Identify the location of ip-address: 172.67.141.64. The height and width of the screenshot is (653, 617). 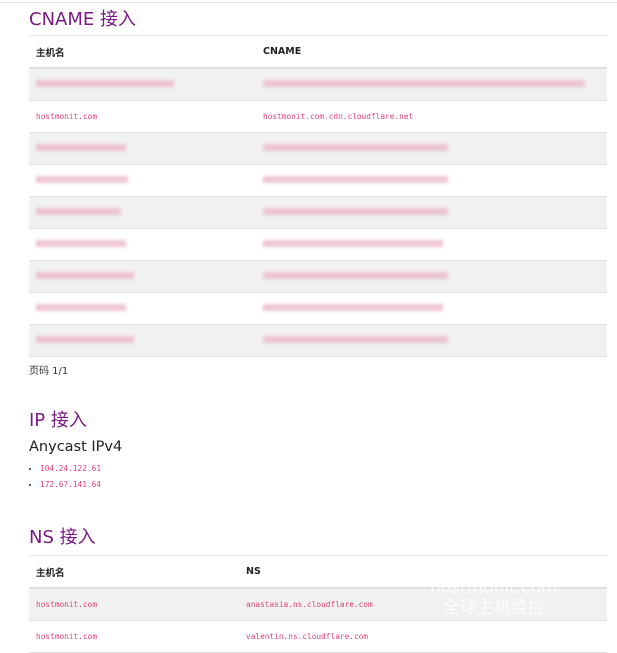
(70, 486).